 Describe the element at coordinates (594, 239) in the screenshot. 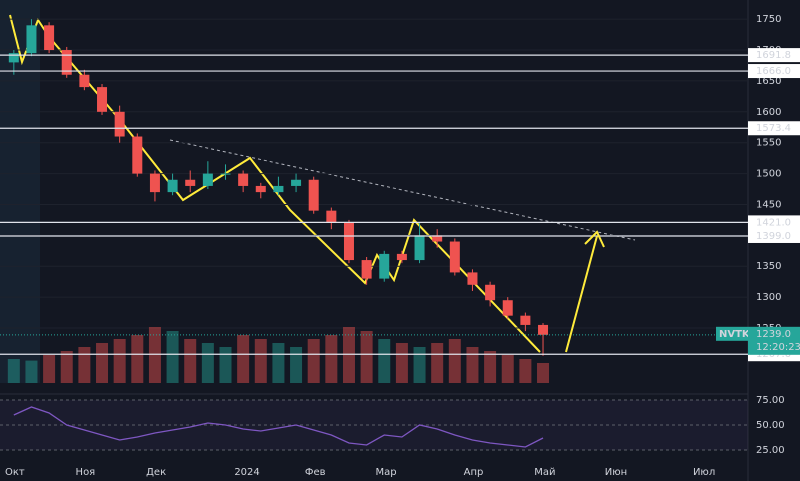

I see `arrow-head` at that location.